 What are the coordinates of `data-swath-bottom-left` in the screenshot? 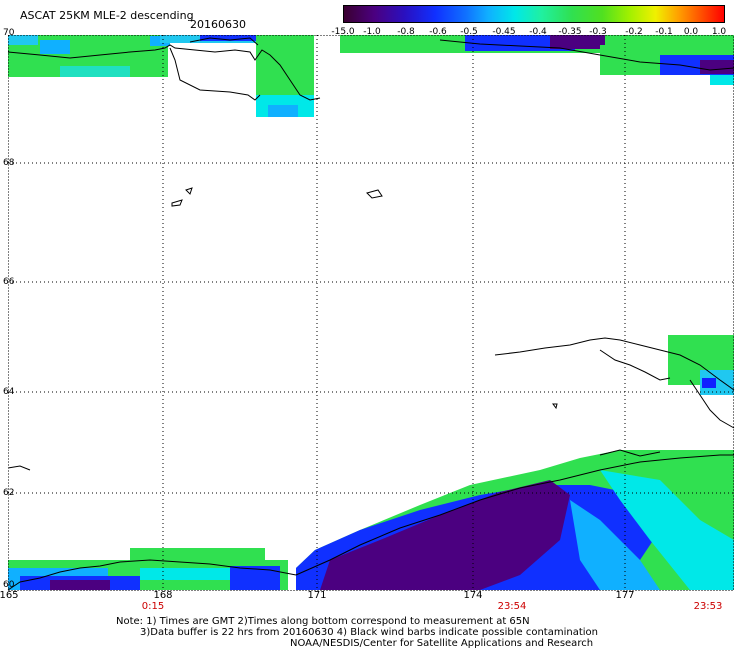 It's located at (148, 569).